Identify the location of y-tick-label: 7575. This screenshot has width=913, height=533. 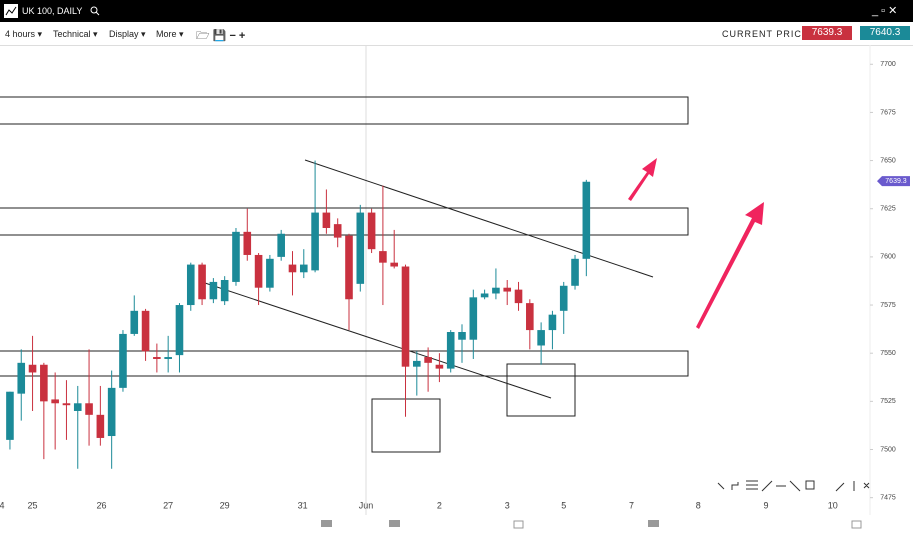
(888, 305).